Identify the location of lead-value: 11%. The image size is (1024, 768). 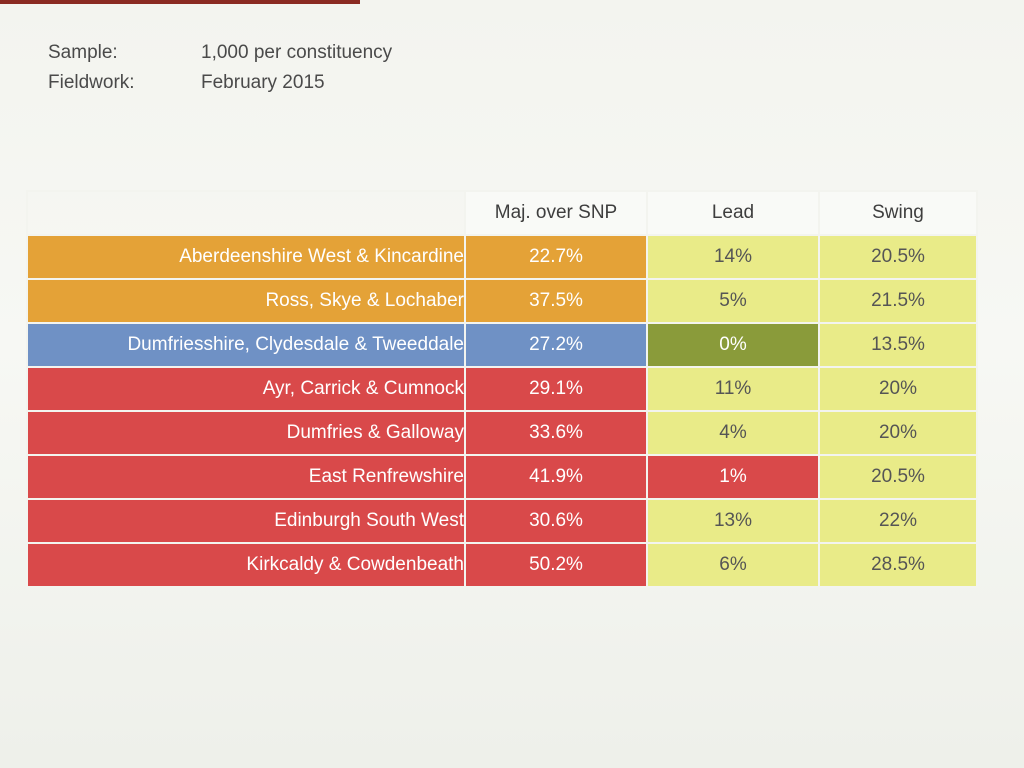
(733, 389).